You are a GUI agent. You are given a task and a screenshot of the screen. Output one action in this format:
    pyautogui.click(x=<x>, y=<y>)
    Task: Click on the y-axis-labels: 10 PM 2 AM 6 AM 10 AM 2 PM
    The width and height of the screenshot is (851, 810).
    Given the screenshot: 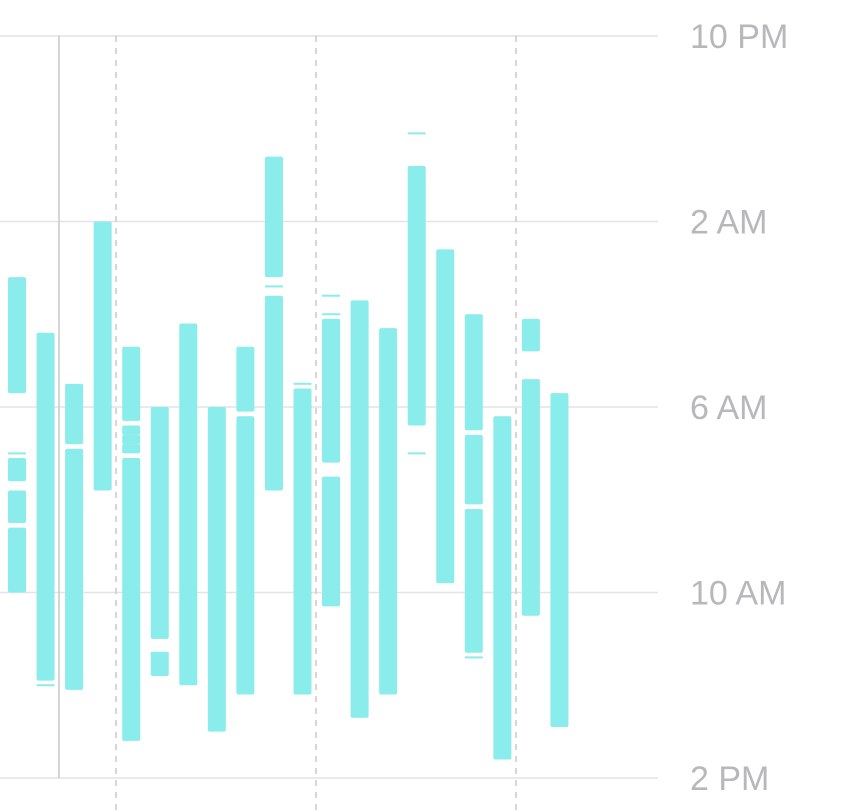 What is the action you would take?
    pyautogui.click(x=739, y=408)
    